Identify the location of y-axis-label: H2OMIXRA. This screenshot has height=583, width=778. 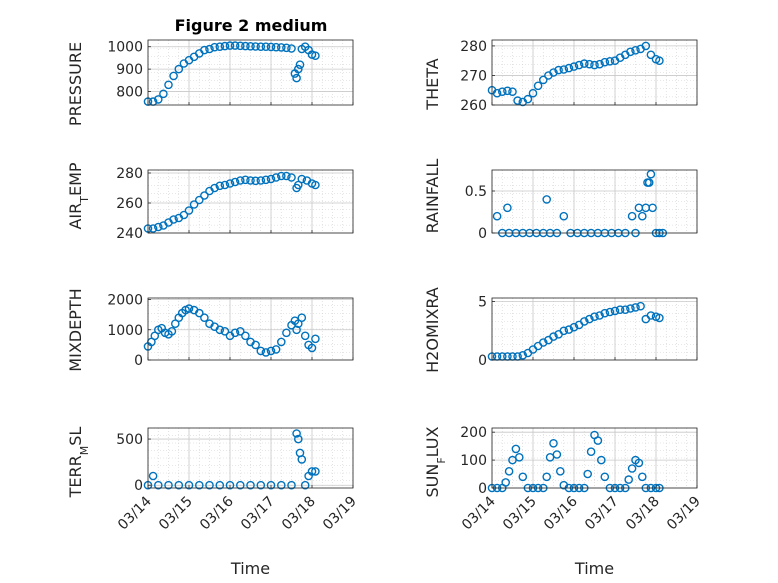
(432, 330).